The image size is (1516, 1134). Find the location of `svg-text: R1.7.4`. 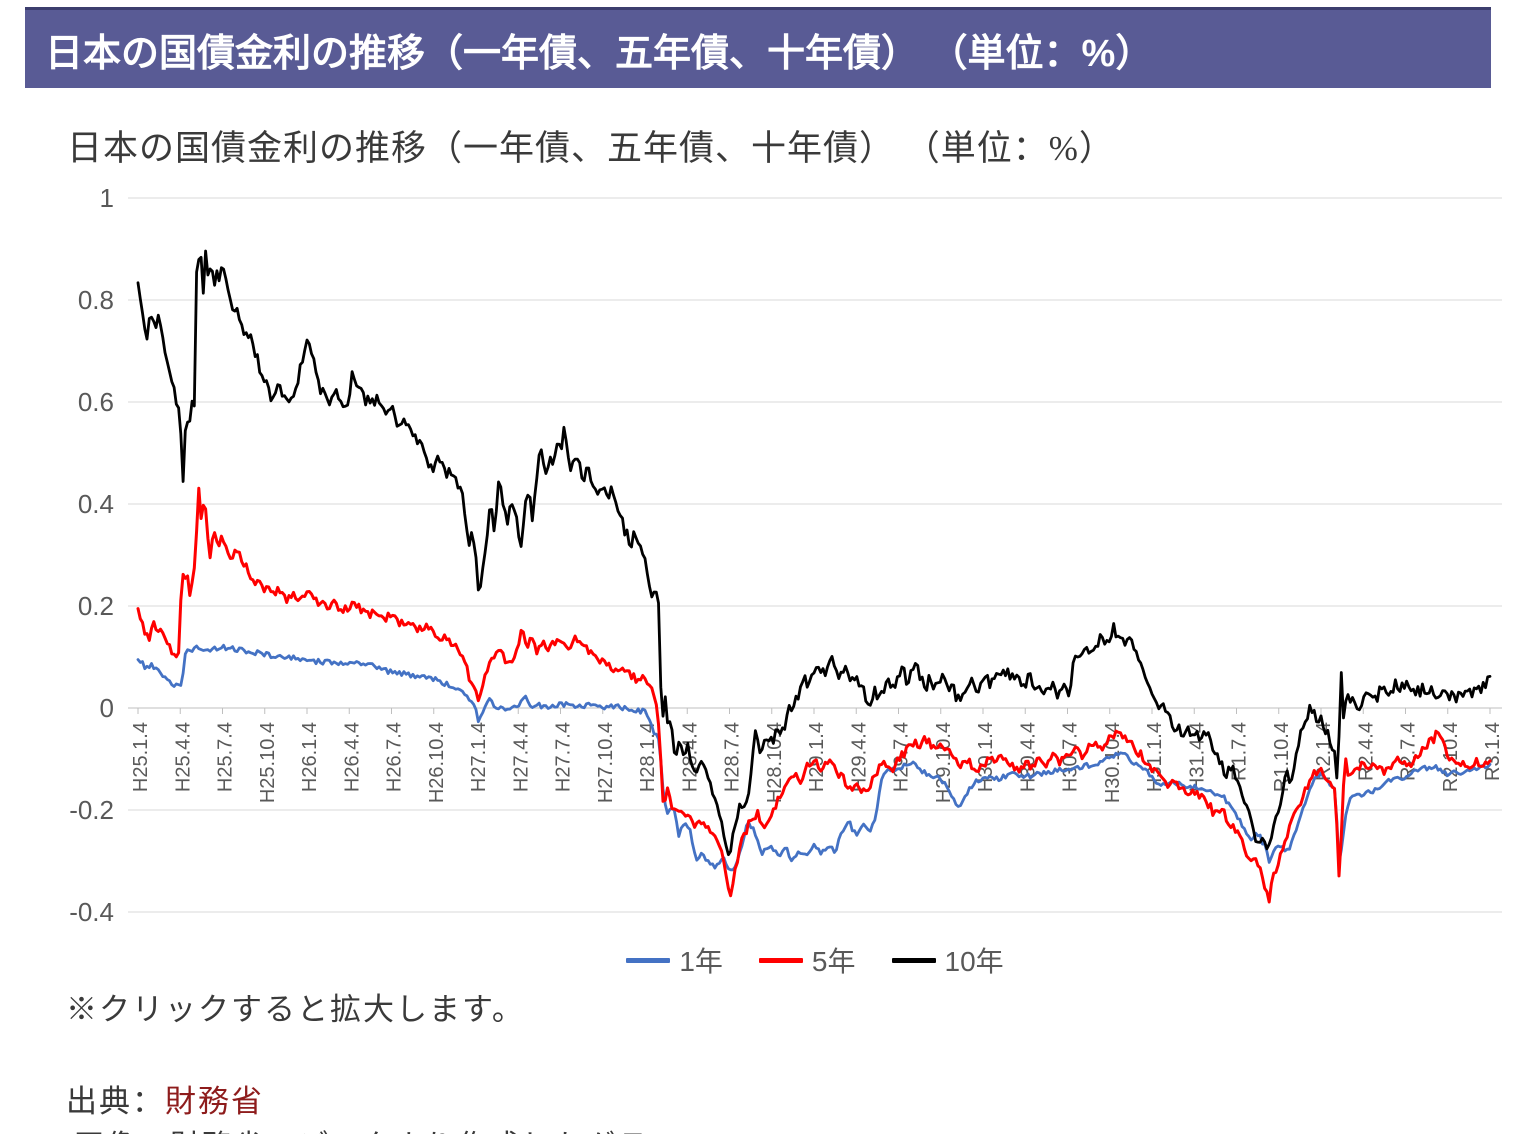

svg-text: R1.7.4 is located at coordinates (1240, 751).